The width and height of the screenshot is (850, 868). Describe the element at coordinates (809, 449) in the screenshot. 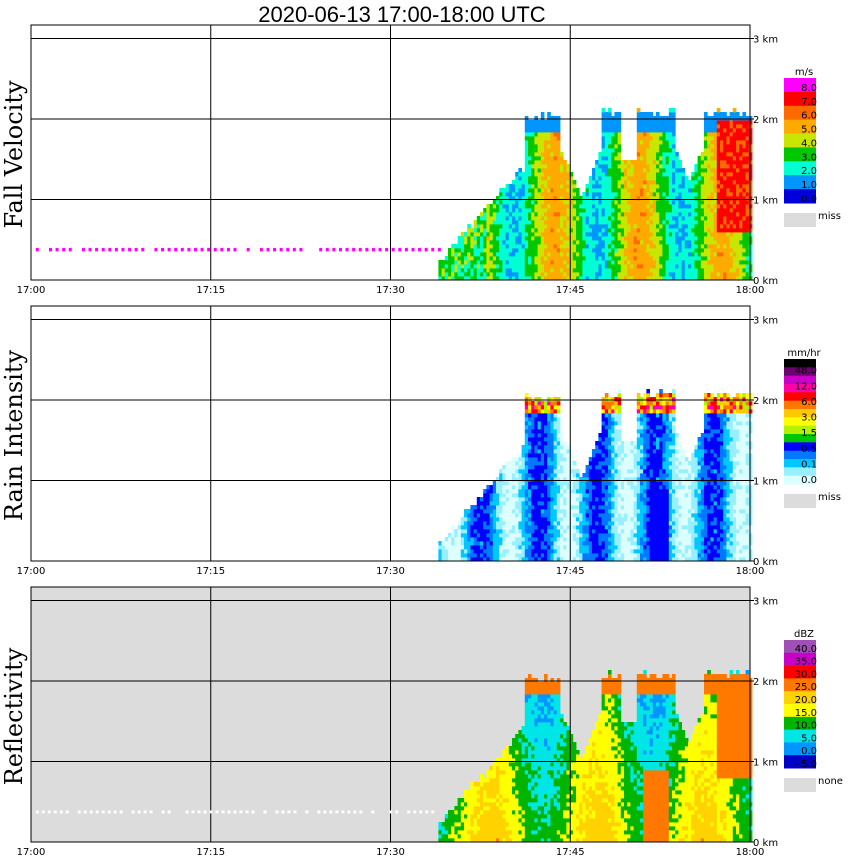

I see `colorbar-label: 0.5` at that location.